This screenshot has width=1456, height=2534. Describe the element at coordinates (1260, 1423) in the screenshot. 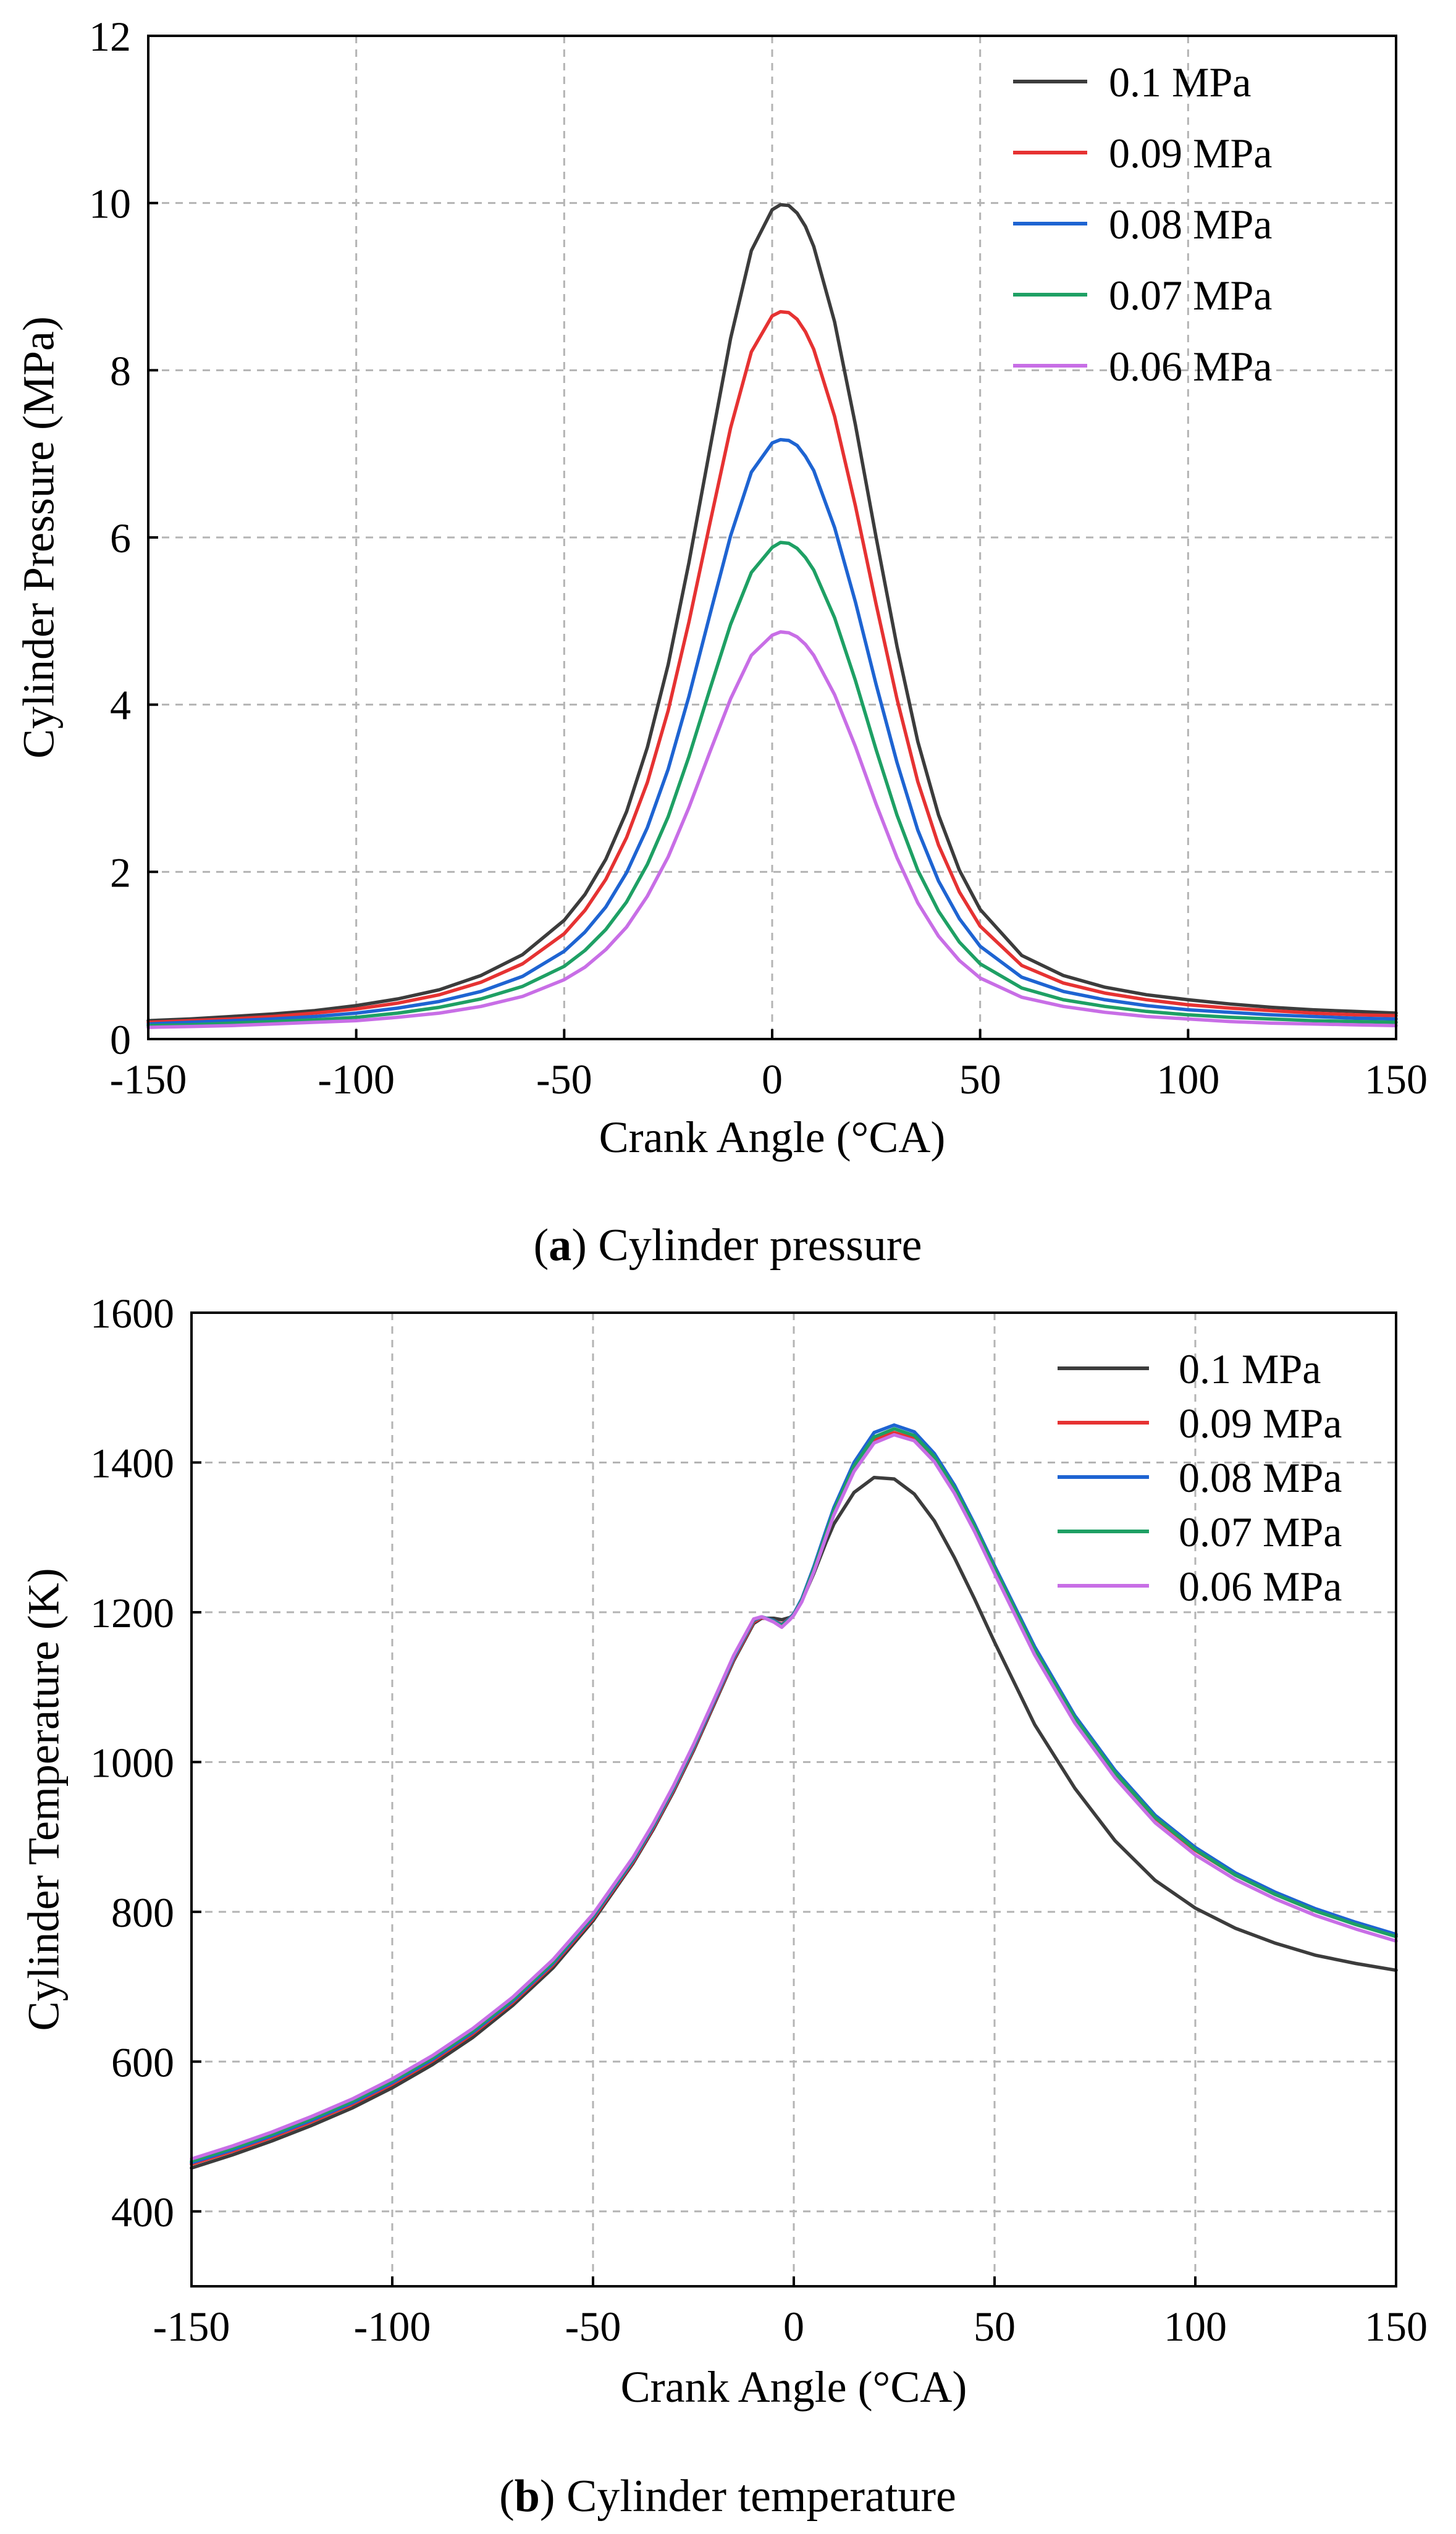

I see `panel-b-legend-label-1: 0.09 MPa` at that location.